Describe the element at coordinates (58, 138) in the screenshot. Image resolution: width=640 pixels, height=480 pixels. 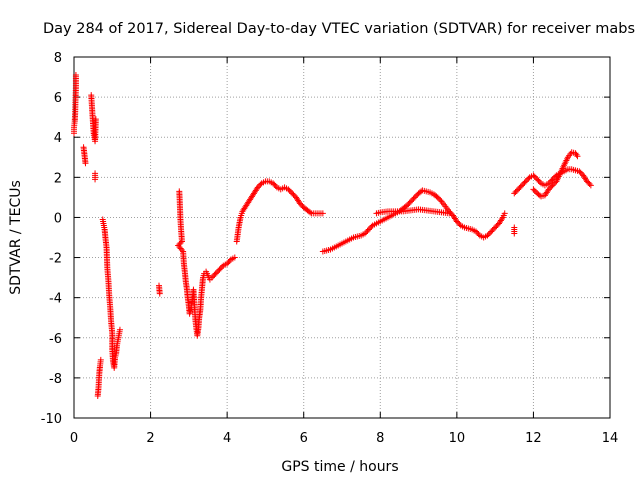
I see `y-tick-label: 4` at that location.